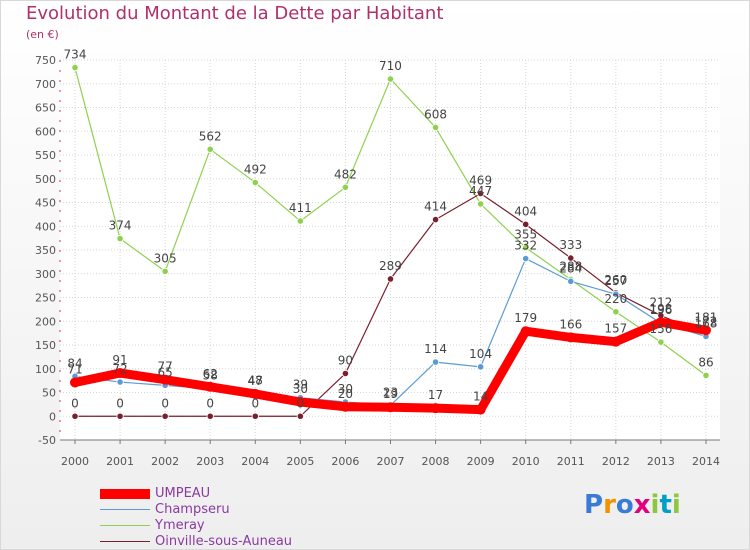 The image size is (750, 550). I want to click on data-label: 62, so click(210, 374).